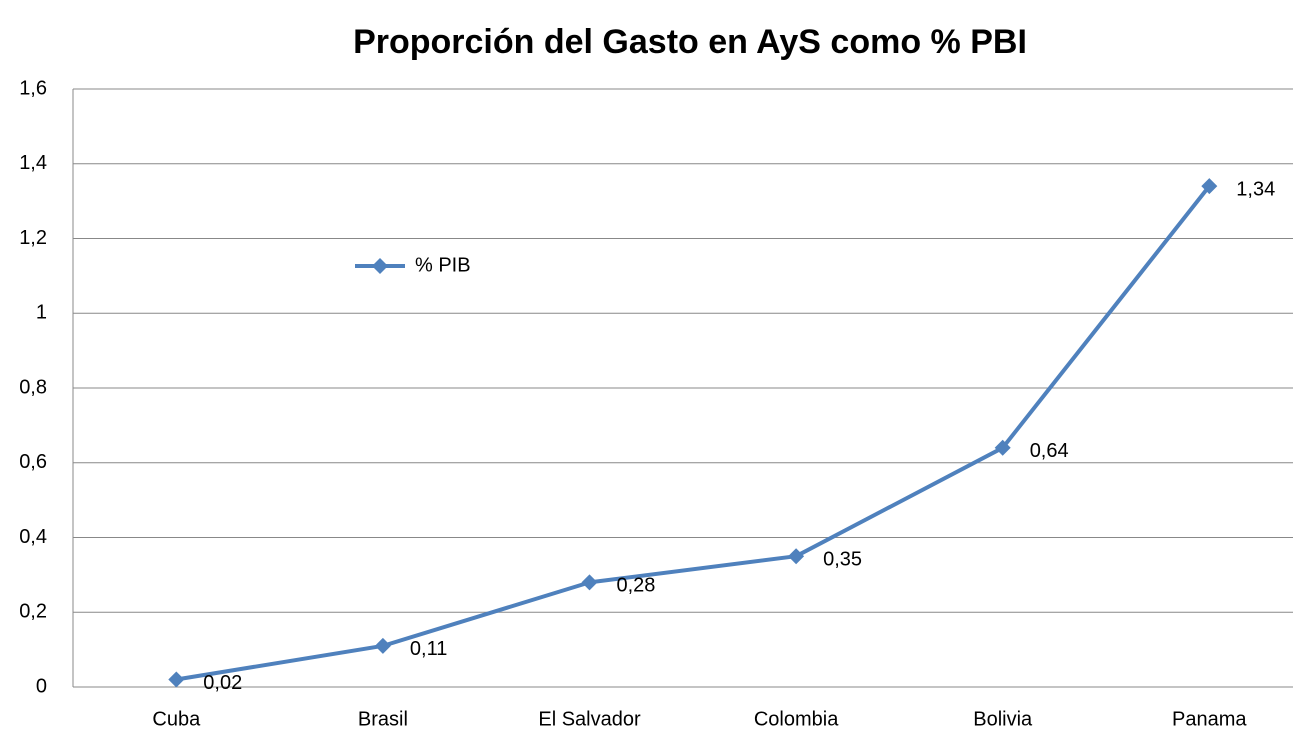 This screenshot has width=1295, height=733. I want to click on chart-title: Proporción del Gasto en AyS como % PBI, so click(690, 42).